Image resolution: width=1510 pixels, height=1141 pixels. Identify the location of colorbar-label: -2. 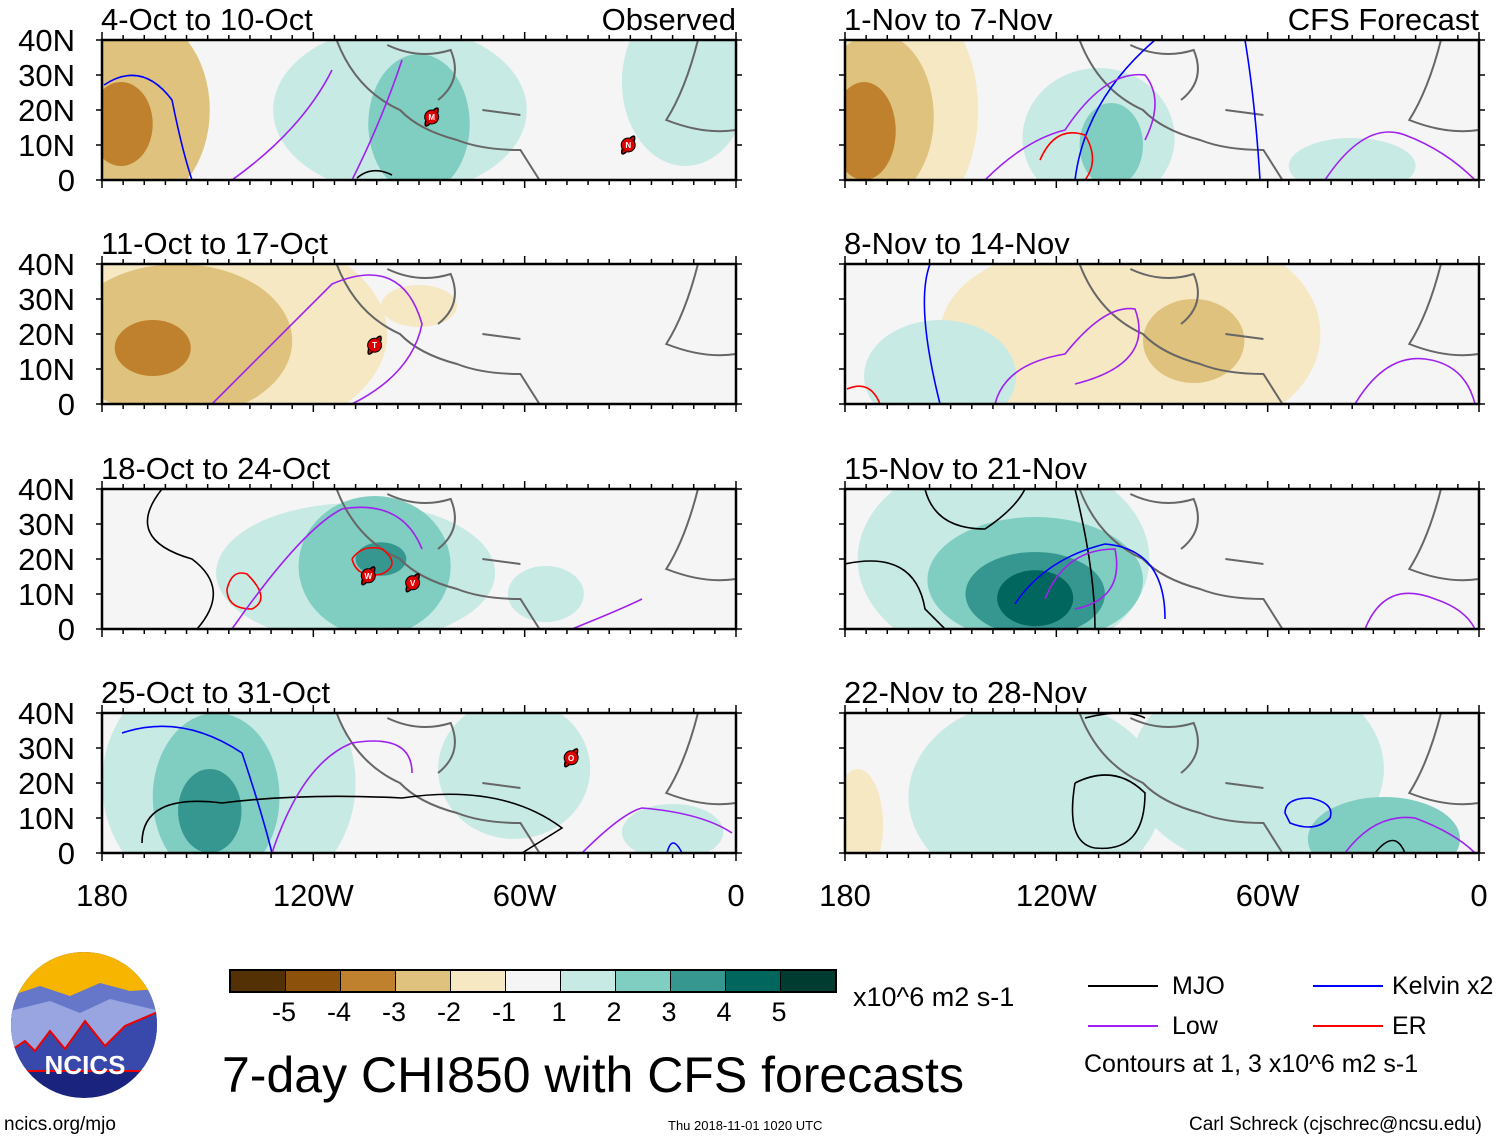
(448, 1012).